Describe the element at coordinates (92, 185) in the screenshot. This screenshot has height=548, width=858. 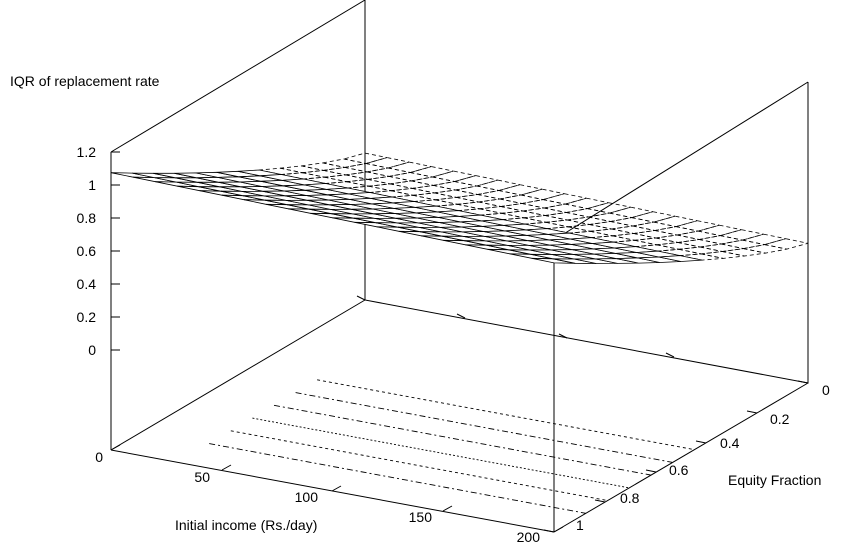
I see `z-tick-label: 1` at that location.